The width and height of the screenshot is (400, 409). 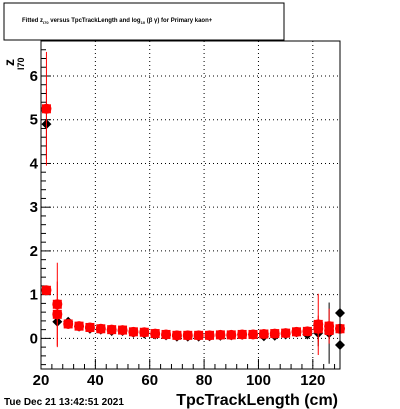 I want to click on title-box-frame, so click(x=144, y=21).